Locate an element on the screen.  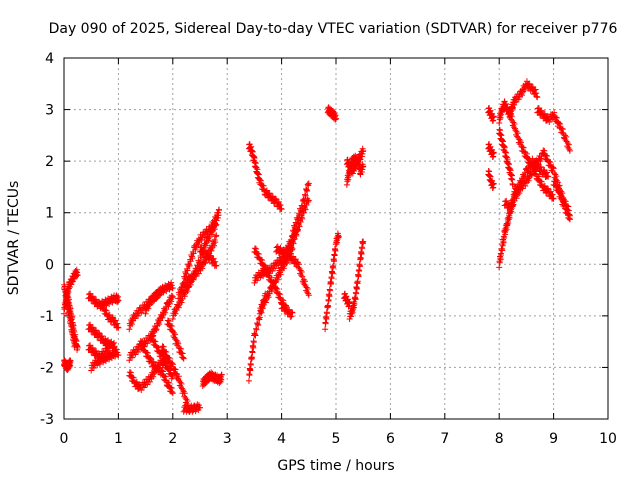
x-tick-label: 2 is located at coordinates (172, 439).